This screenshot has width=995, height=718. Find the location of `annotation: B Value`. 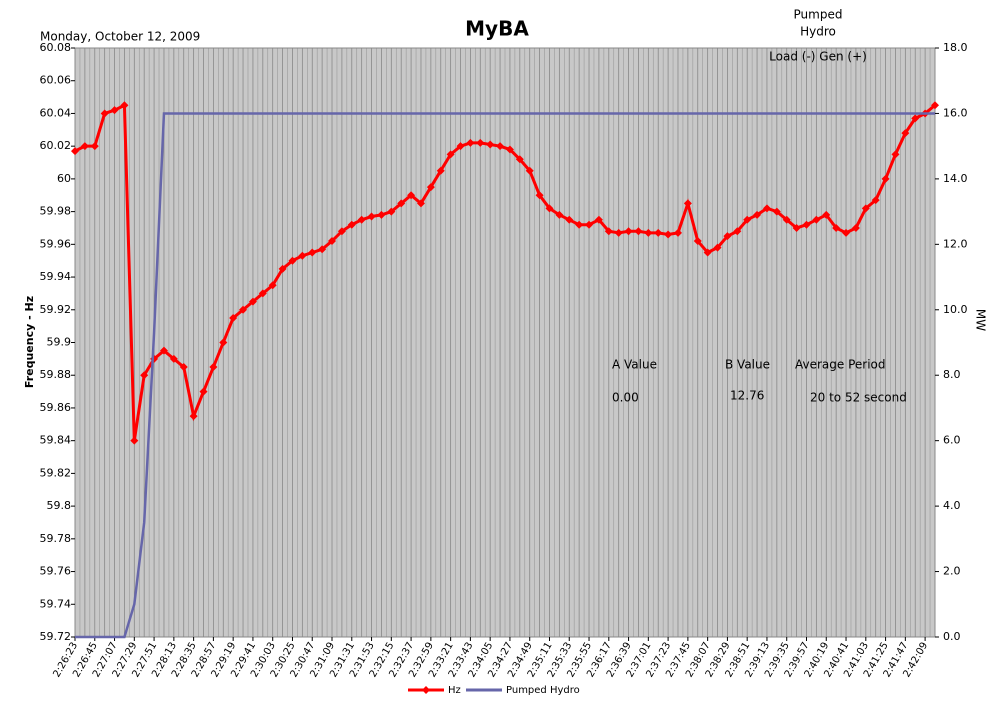

annotation: B Value is located at coordinates (747, 365).